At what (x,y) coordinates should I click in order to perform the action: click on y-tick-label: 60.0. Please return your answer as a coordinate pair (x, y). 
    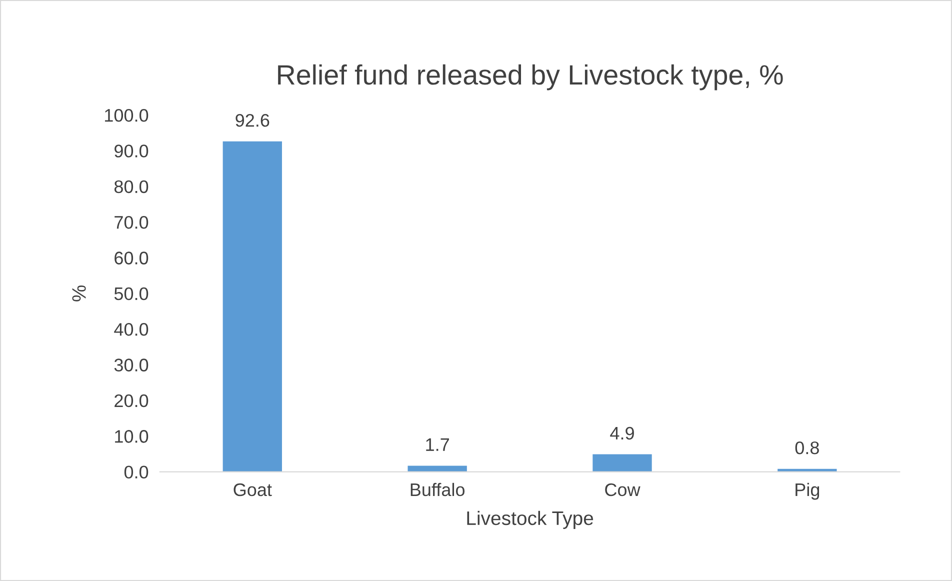
    Looking at the image, I should click on (131, 258).